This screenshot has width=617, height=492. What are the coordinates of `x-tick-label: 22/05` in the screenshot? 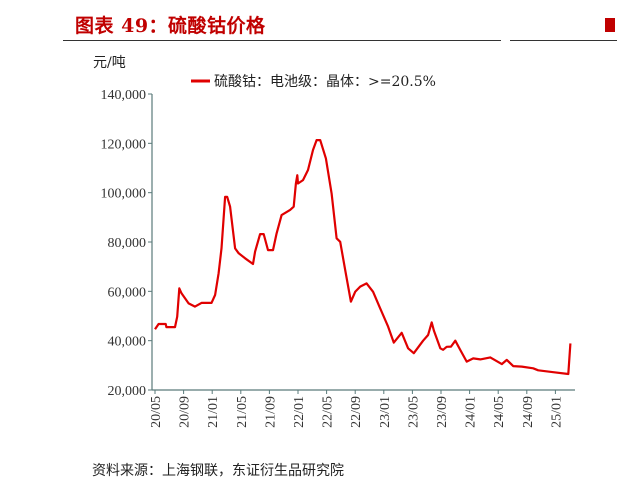 It's located at (328, 412).